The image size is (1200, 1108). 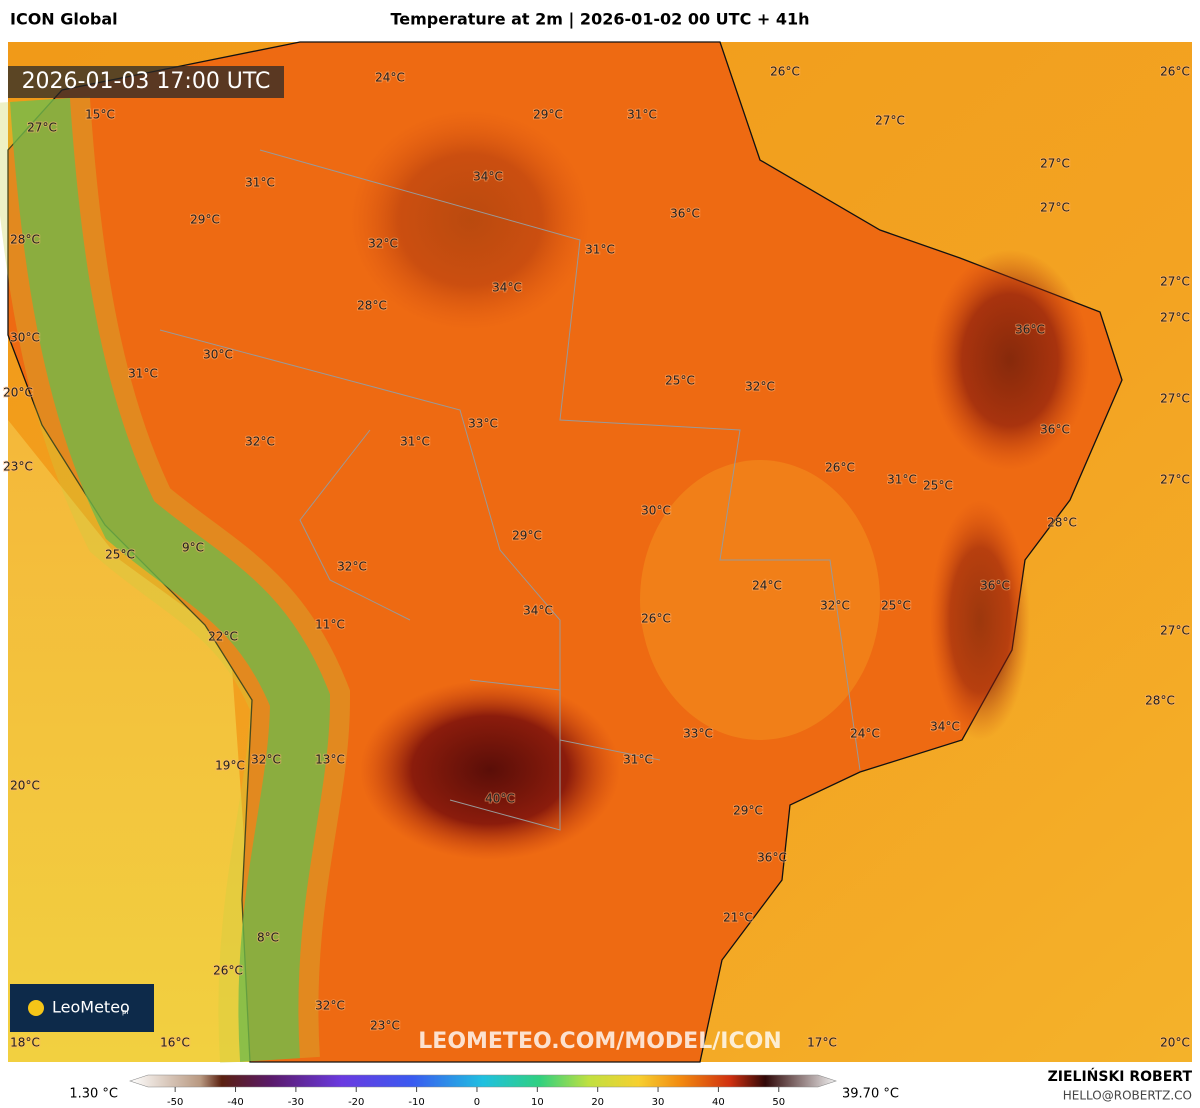 What do you see at coordinates (330, 625) in the screenshot?
I see `temp-label: 11°C` at bounding box center [330, 625].